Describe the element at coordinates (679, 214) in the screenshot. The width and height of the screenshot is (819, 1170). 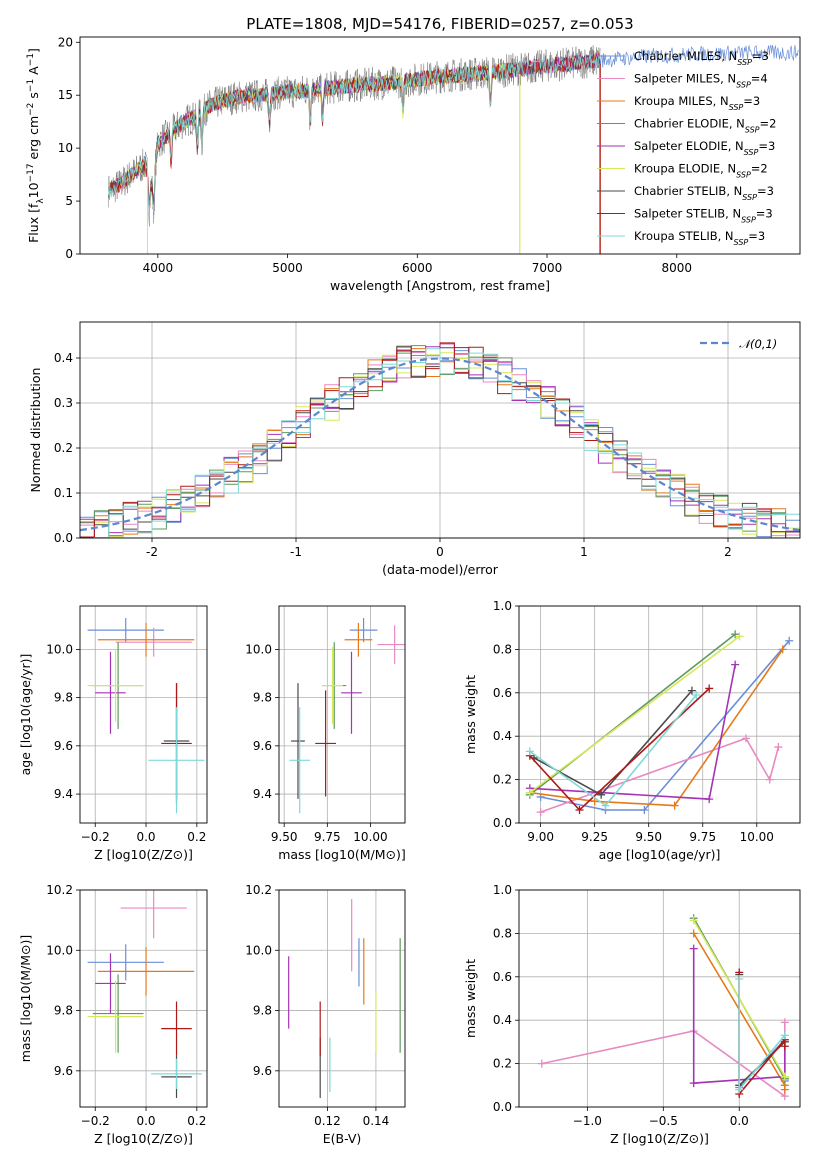
I see `legend-name: Salpeter STELIB` at that location.